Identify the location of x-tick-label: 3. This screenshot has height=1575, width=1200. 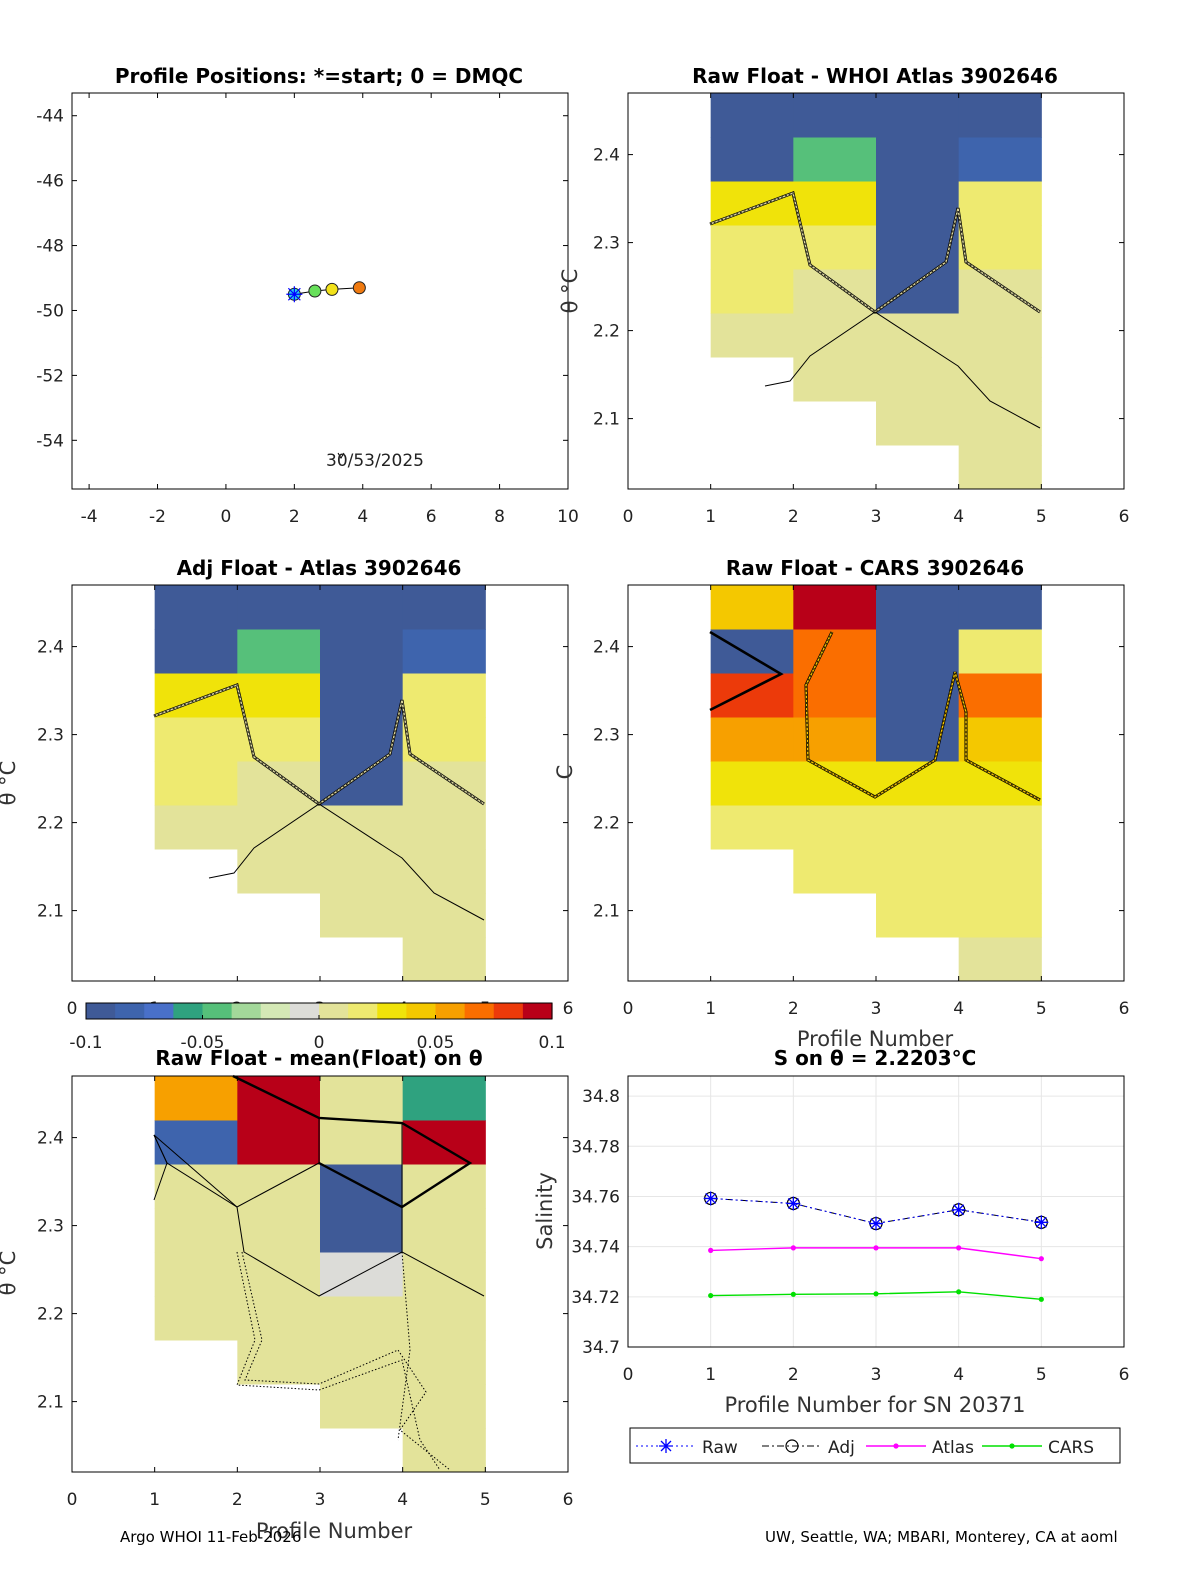
(876, 1009).